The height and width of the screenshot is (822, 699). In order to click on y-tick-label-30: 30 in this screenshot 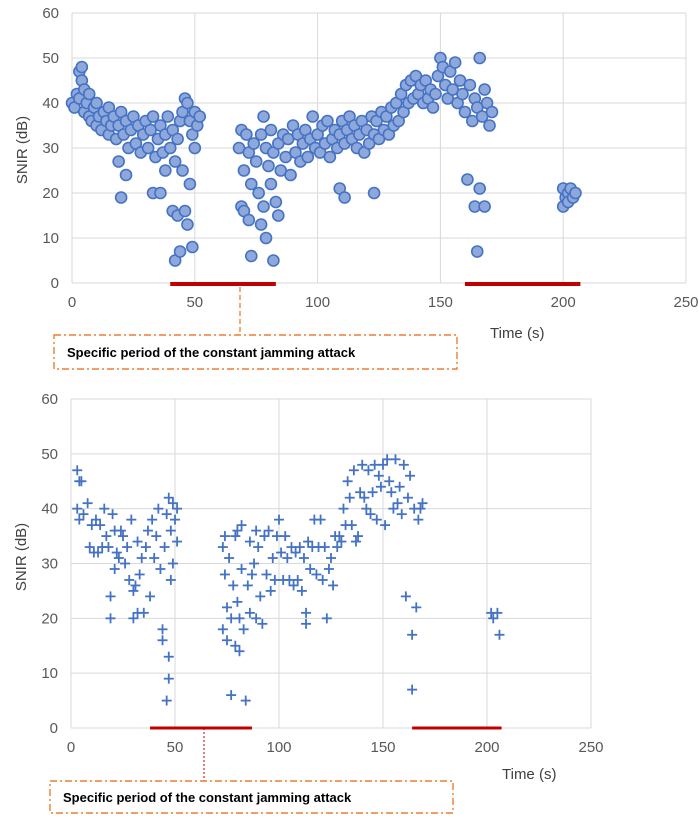, I will do `click(49, 564)`.